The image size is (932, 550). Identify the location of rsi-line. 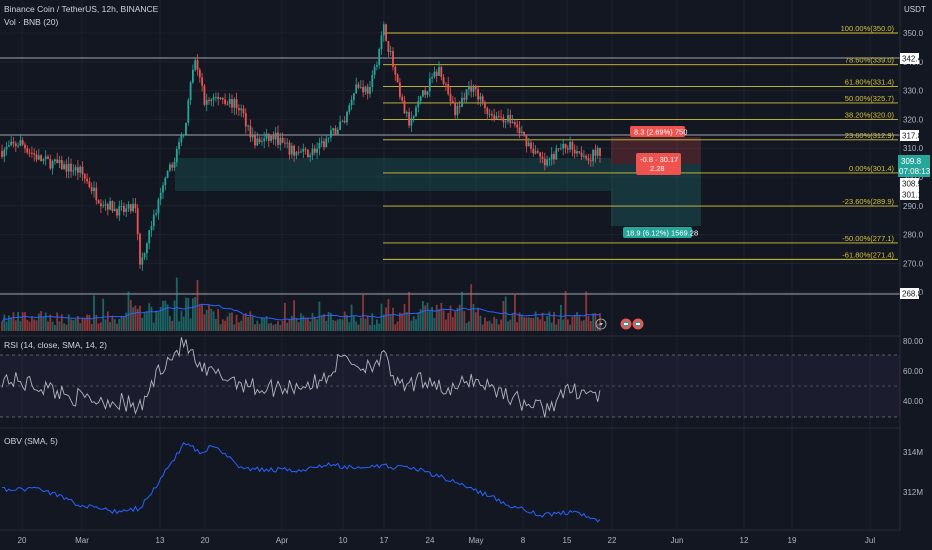
(301, 377).